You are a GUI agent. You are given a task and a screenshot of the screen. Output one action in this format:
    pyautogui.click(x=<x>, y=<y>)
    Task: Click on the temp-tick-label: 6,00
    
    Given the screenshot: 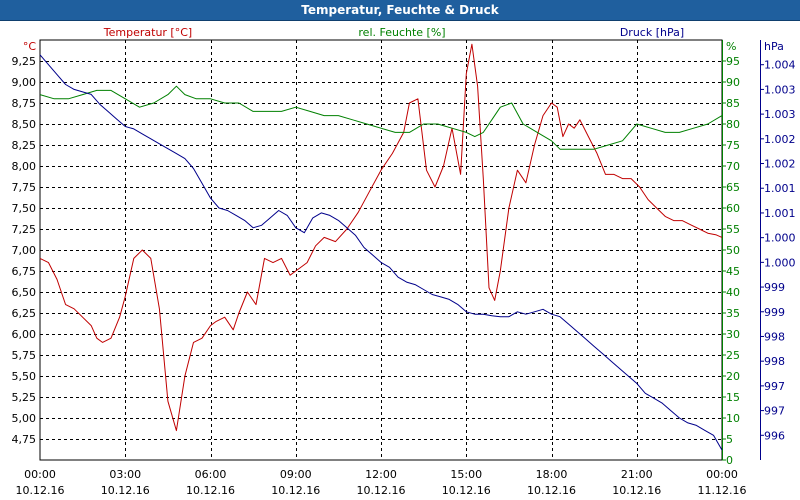 What is the action you would take?
    pyautogui.click(x=24, y=334)
    